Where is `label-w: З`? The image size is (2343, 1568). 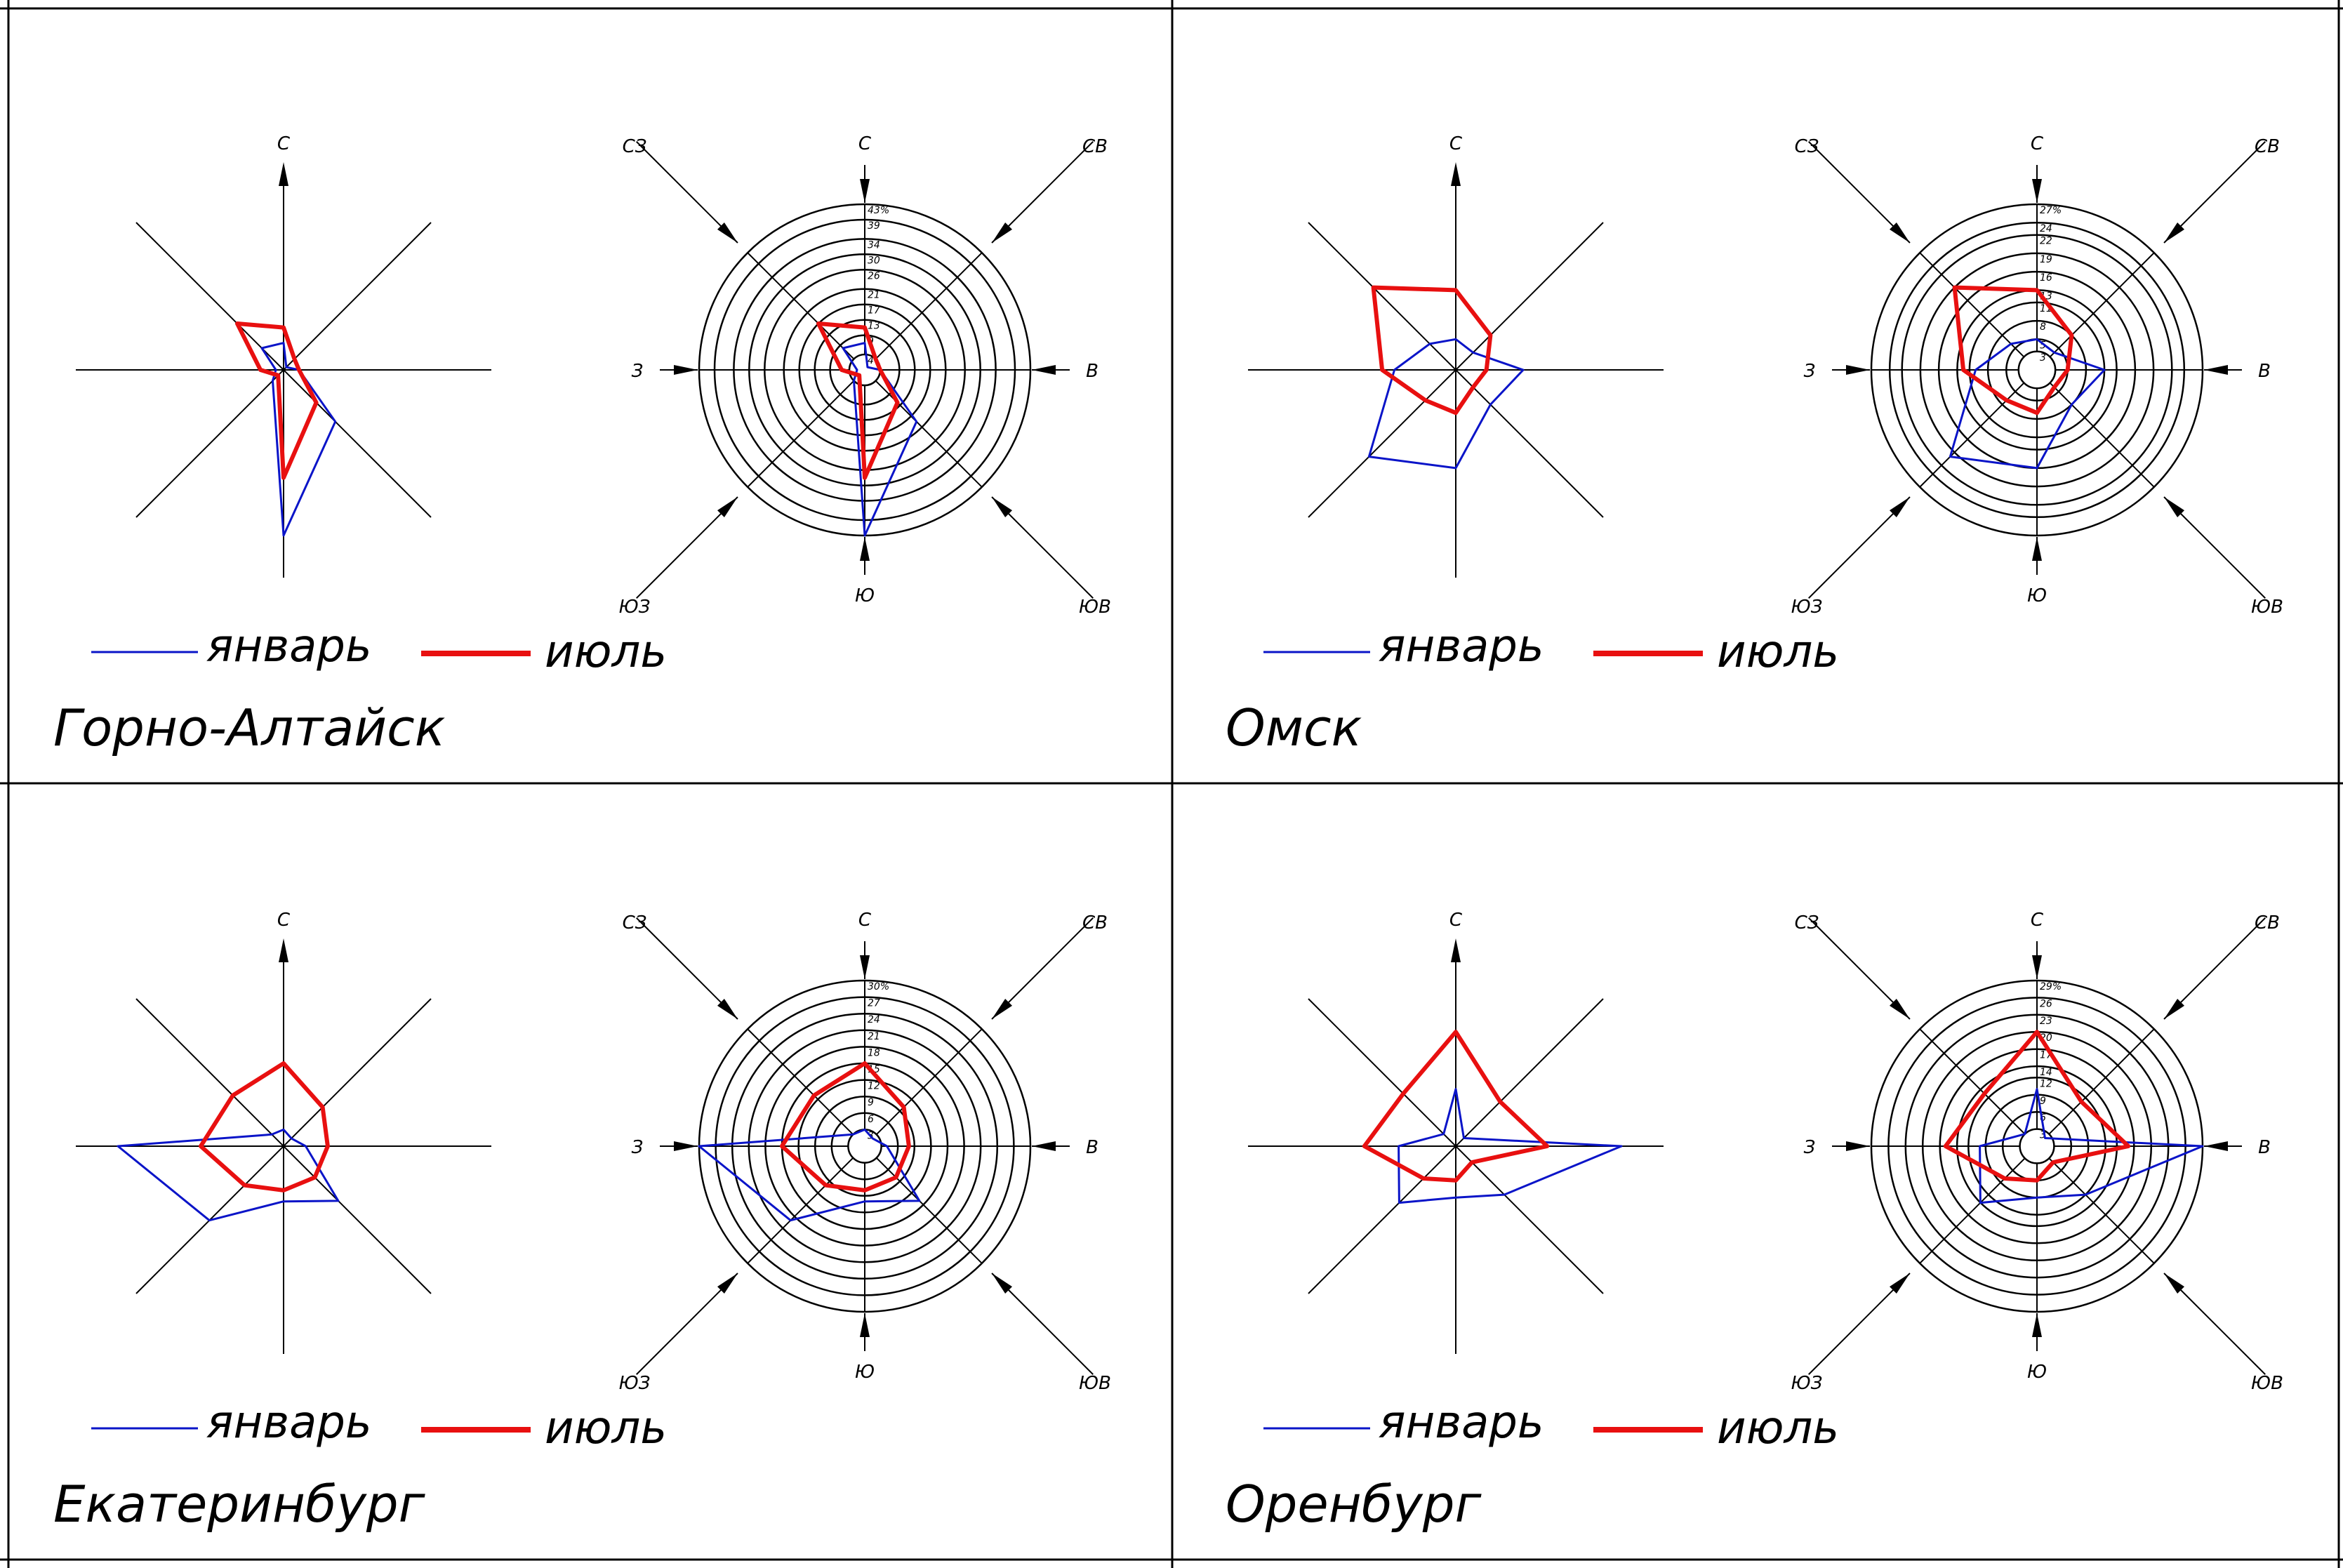 label-w: З is located at coordinates (638, 1147).